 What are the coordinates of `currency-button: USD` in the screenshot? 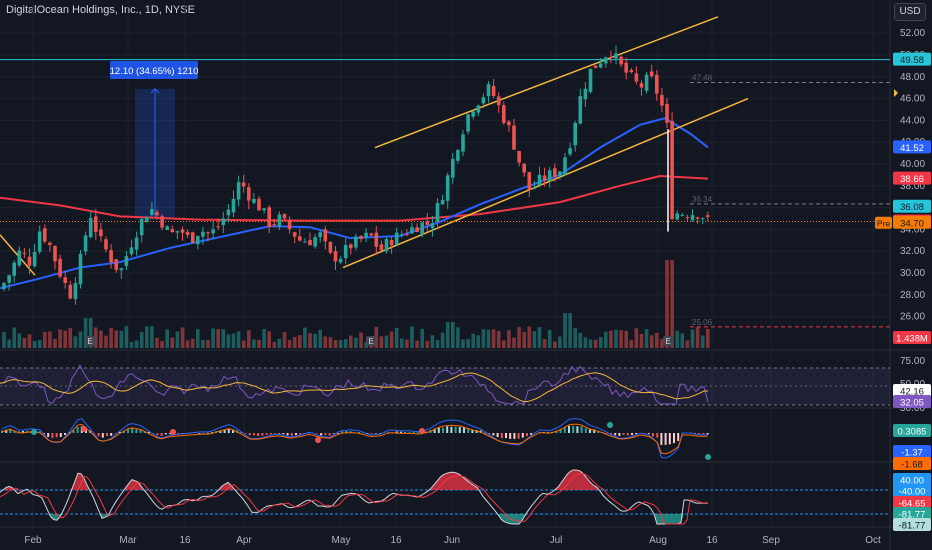 It's located at (910, 12).